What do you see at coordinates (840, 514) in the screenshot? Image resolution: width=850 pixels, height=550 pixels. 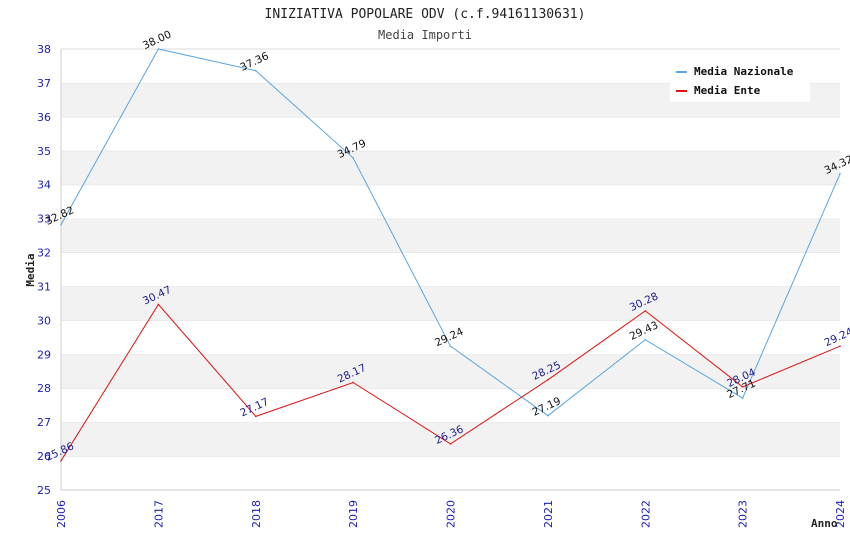 I see `x-tick-label: 2024` at bounding box center [840, 514].